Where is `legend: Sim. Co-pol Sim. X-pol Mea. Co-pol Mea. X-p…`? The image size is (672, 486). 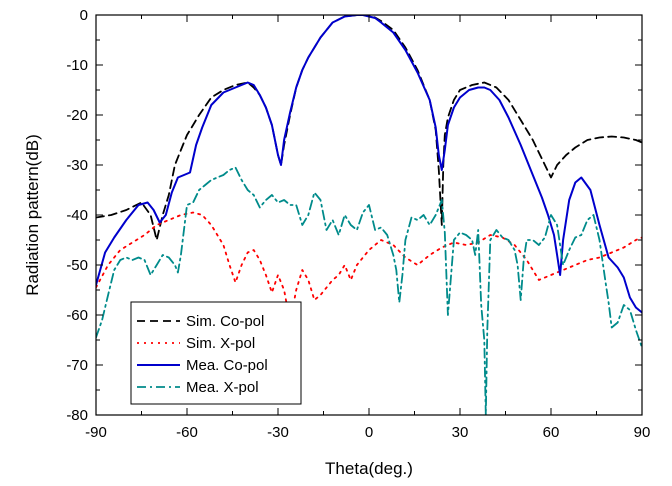
legend: Sim. Co-pol Sim. X-pol Mea. Co-pol Mea. X-p… is located at coordinates (216, 353).